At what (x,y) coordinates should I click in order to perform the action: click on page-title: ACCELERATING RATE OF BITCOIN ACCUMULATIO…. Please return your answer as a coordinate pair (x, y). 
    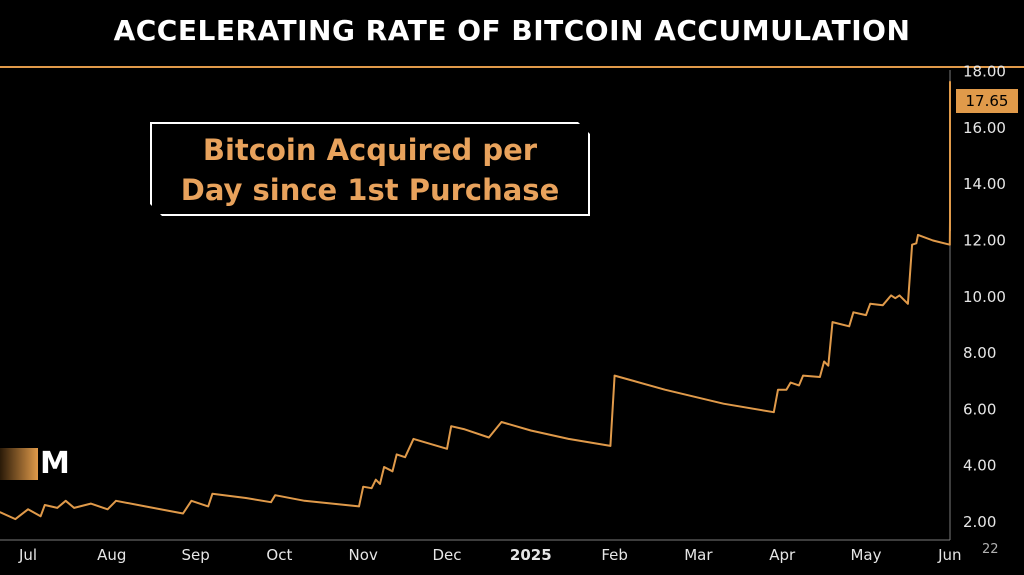
    Looking at the image, I should click on (512, 30).